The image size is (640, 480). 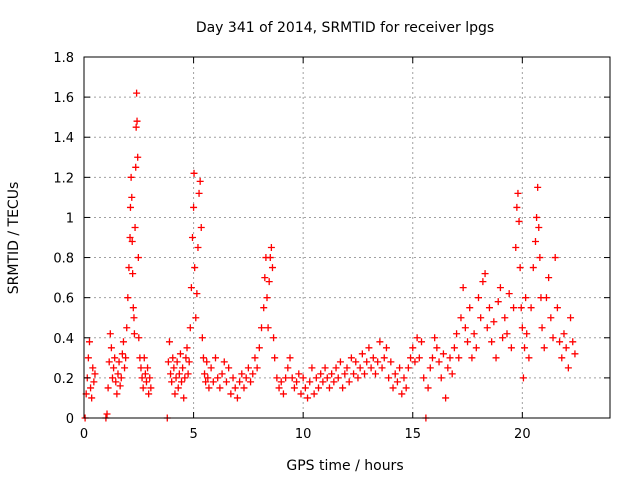 What do you see at coordinates (14, 238) in the screenshot?
I see `y-axis-label: SRMTID / TECUs` at bounding box center [14, 238].